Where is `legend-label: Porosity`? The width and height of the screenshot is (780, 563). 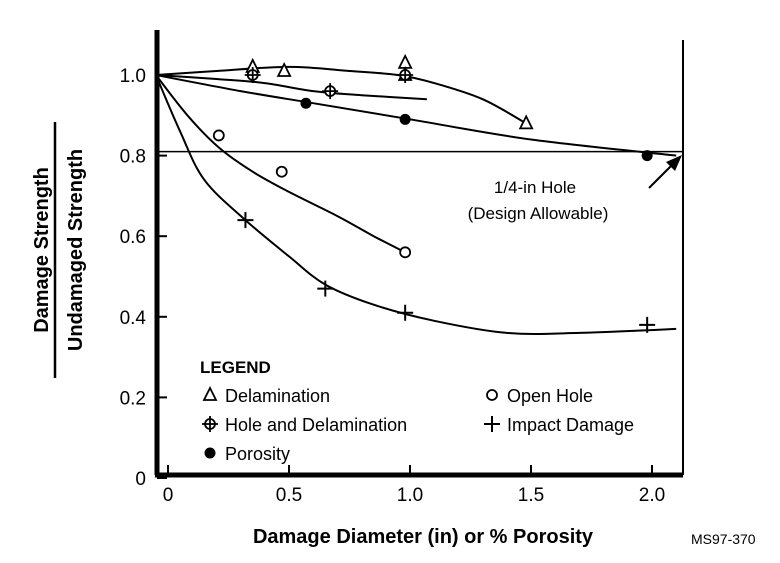
legend-label: Porosity is located at coordinates (257, 454).